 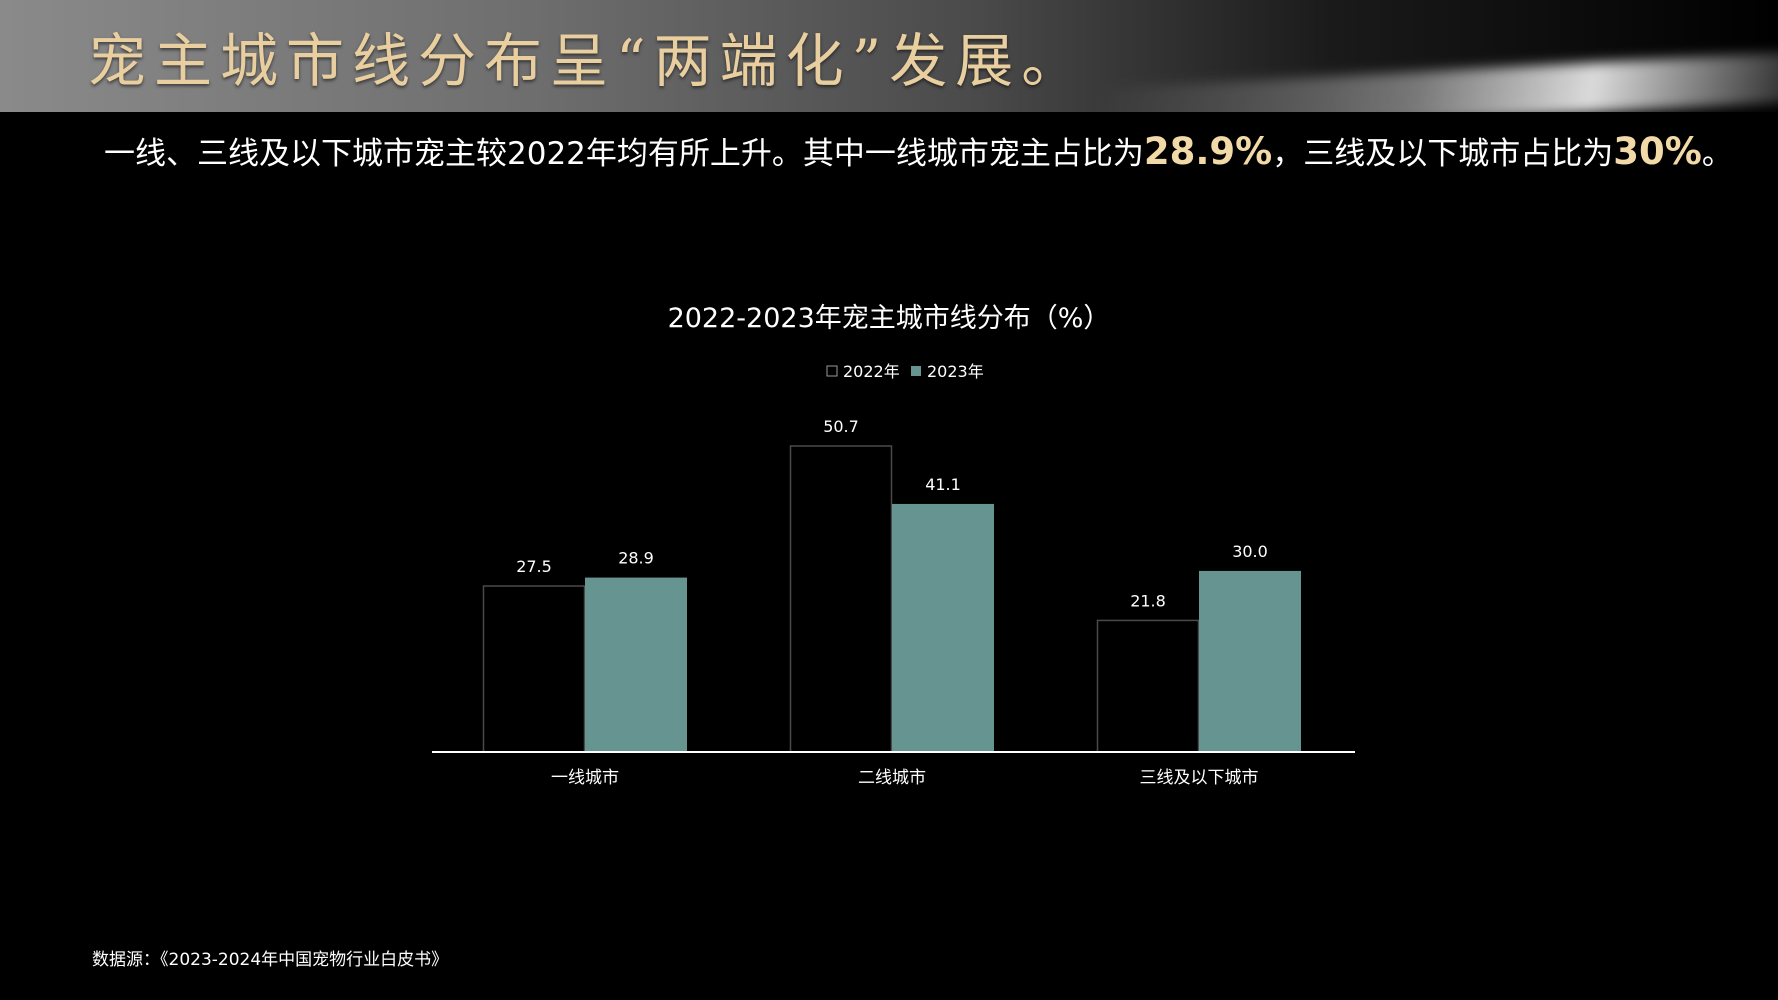 What do you see at coordinates (841, 426) in the screenshot?
I see `data-label-2022-2: 50.7` at bounding box center [841, 426].